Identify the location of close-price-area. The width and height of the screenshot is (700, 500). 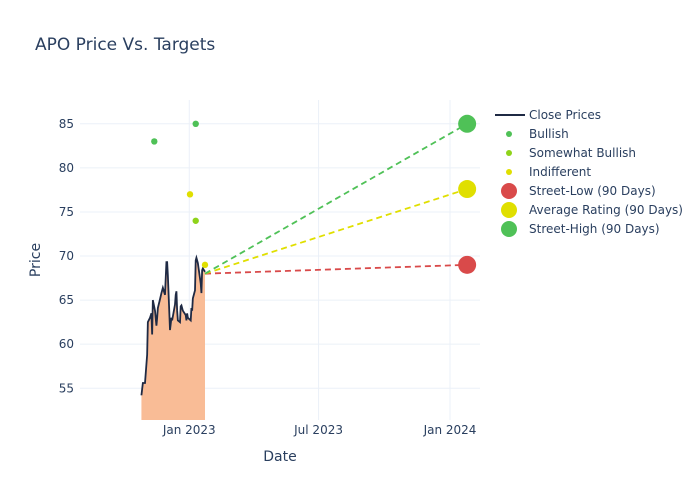
(173, 338).